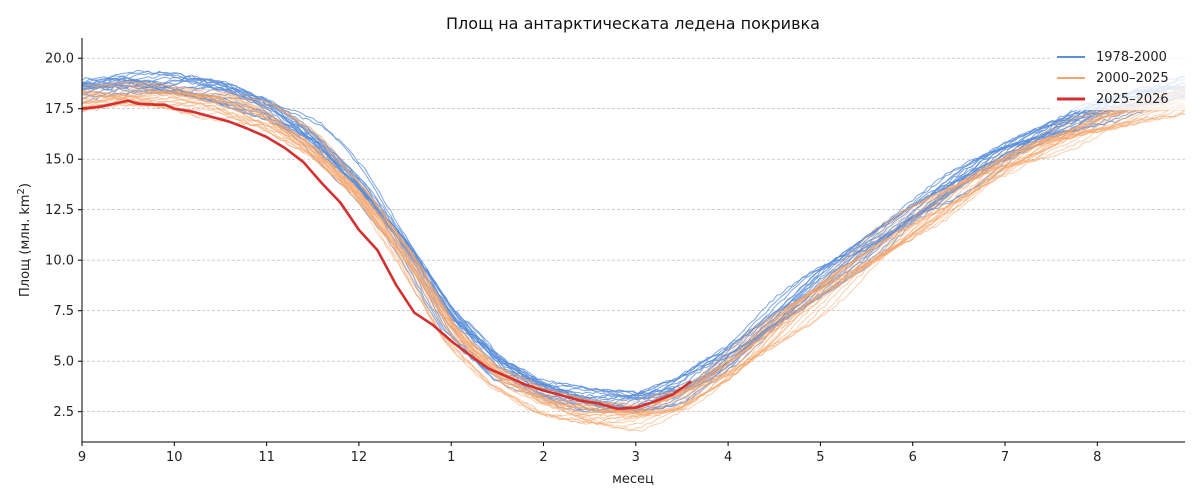 This screenshot has width=1200, height=500. What do you see at coordinates (174, 457) in the screenshot?
I see `x-tick-label: 10` at bounding box center [174, 457].